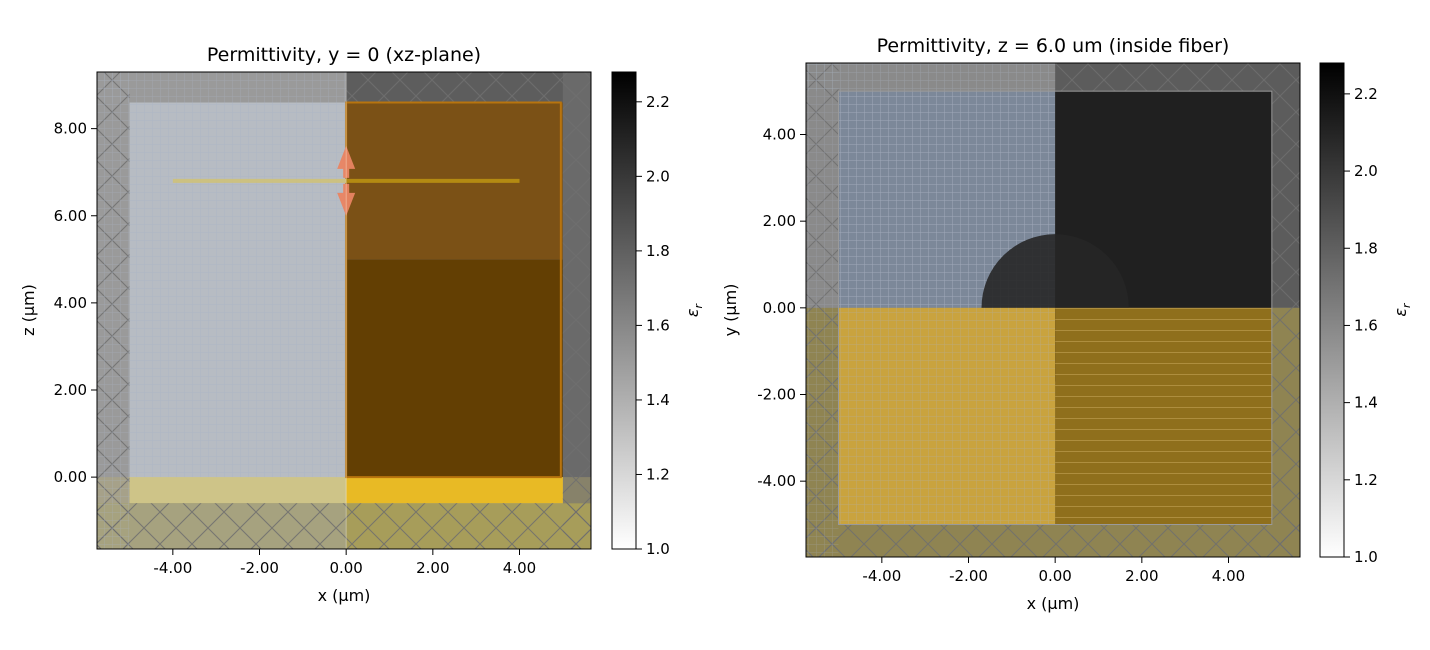  I want to click on mesh-lines, so click(1163, 416).